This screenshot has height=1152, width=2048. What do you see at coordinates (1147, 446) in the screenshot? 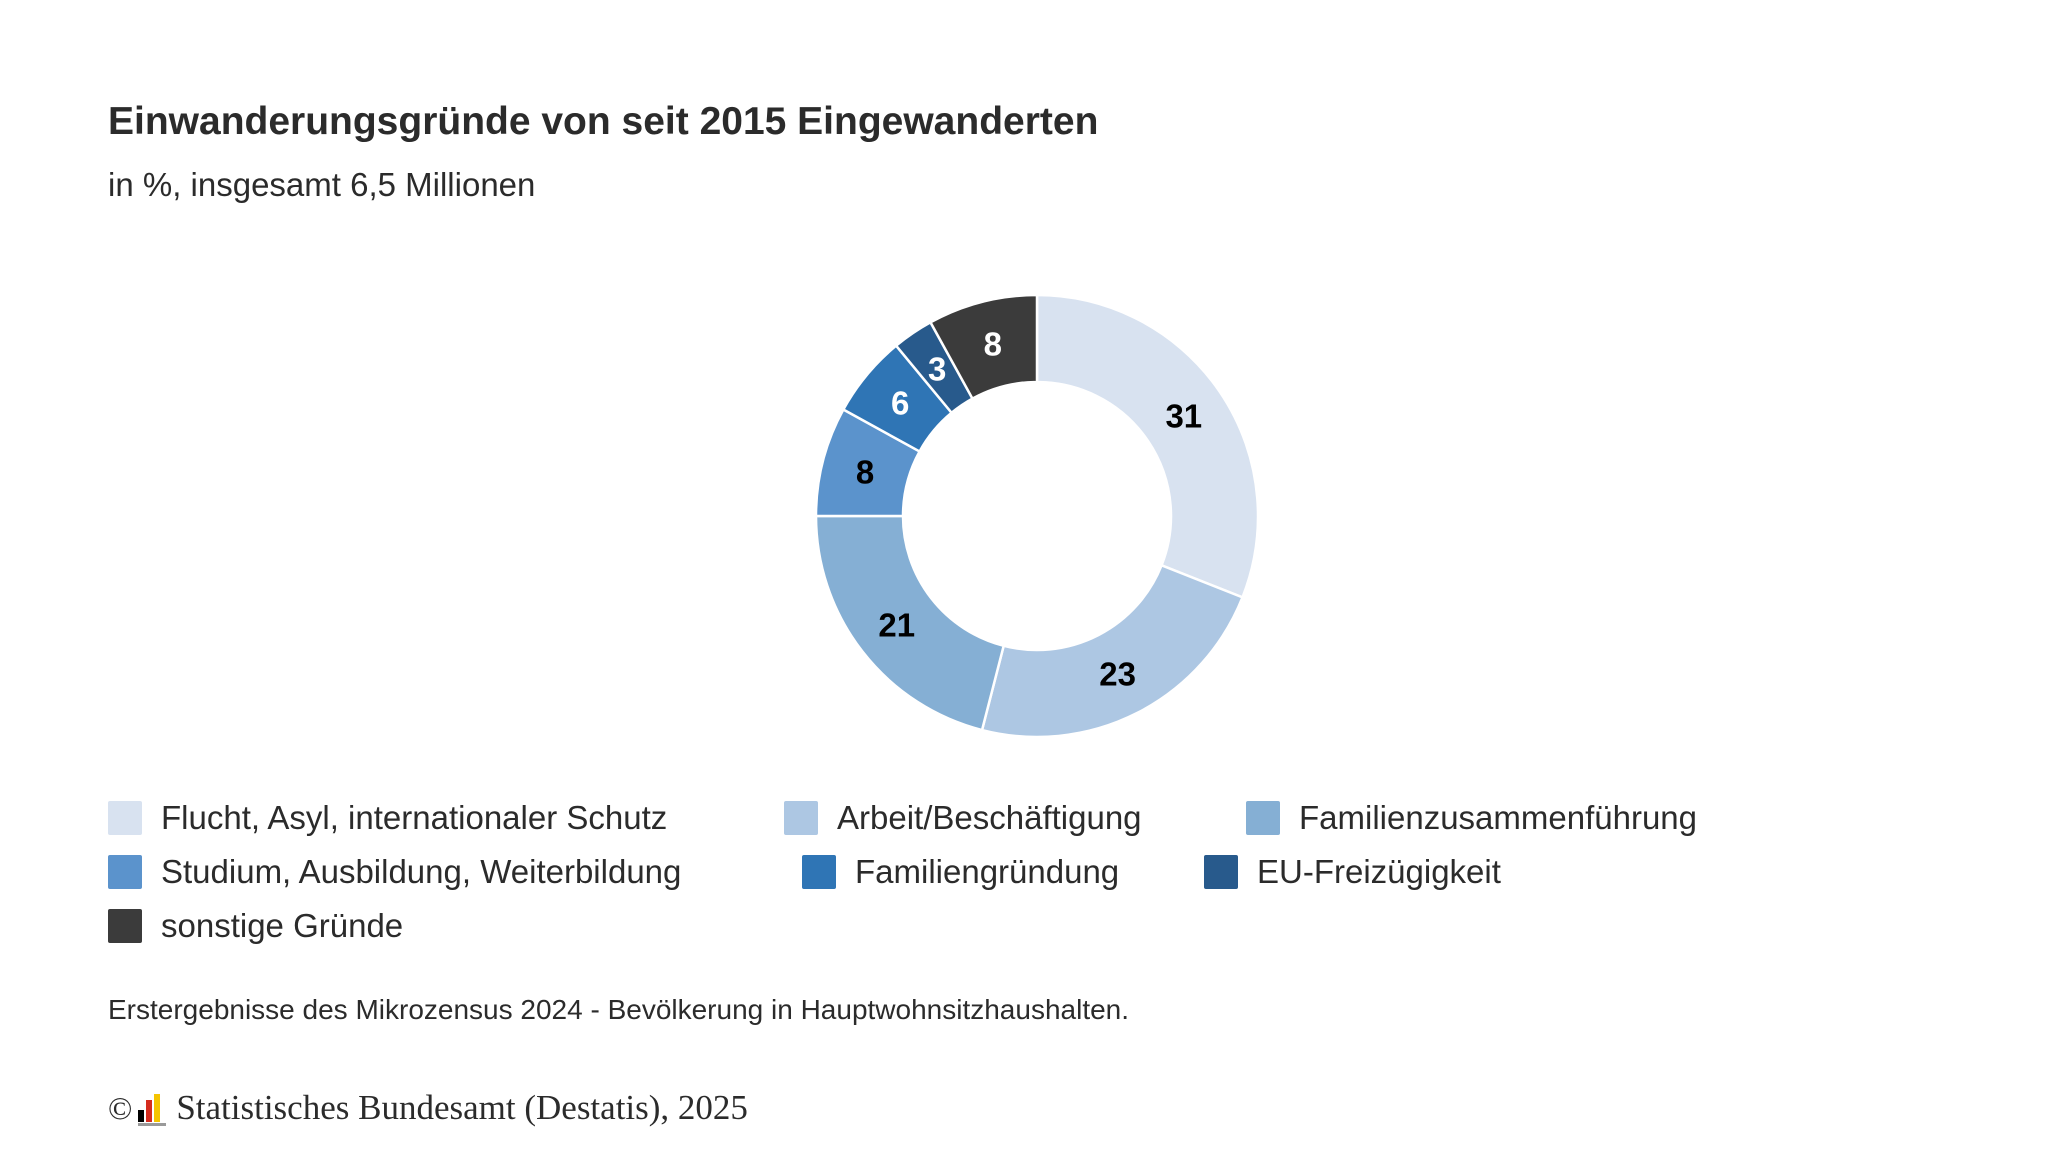
I see `slice-flucht-asyl-internationaler-schutz` at bounding box center [1147, 446].